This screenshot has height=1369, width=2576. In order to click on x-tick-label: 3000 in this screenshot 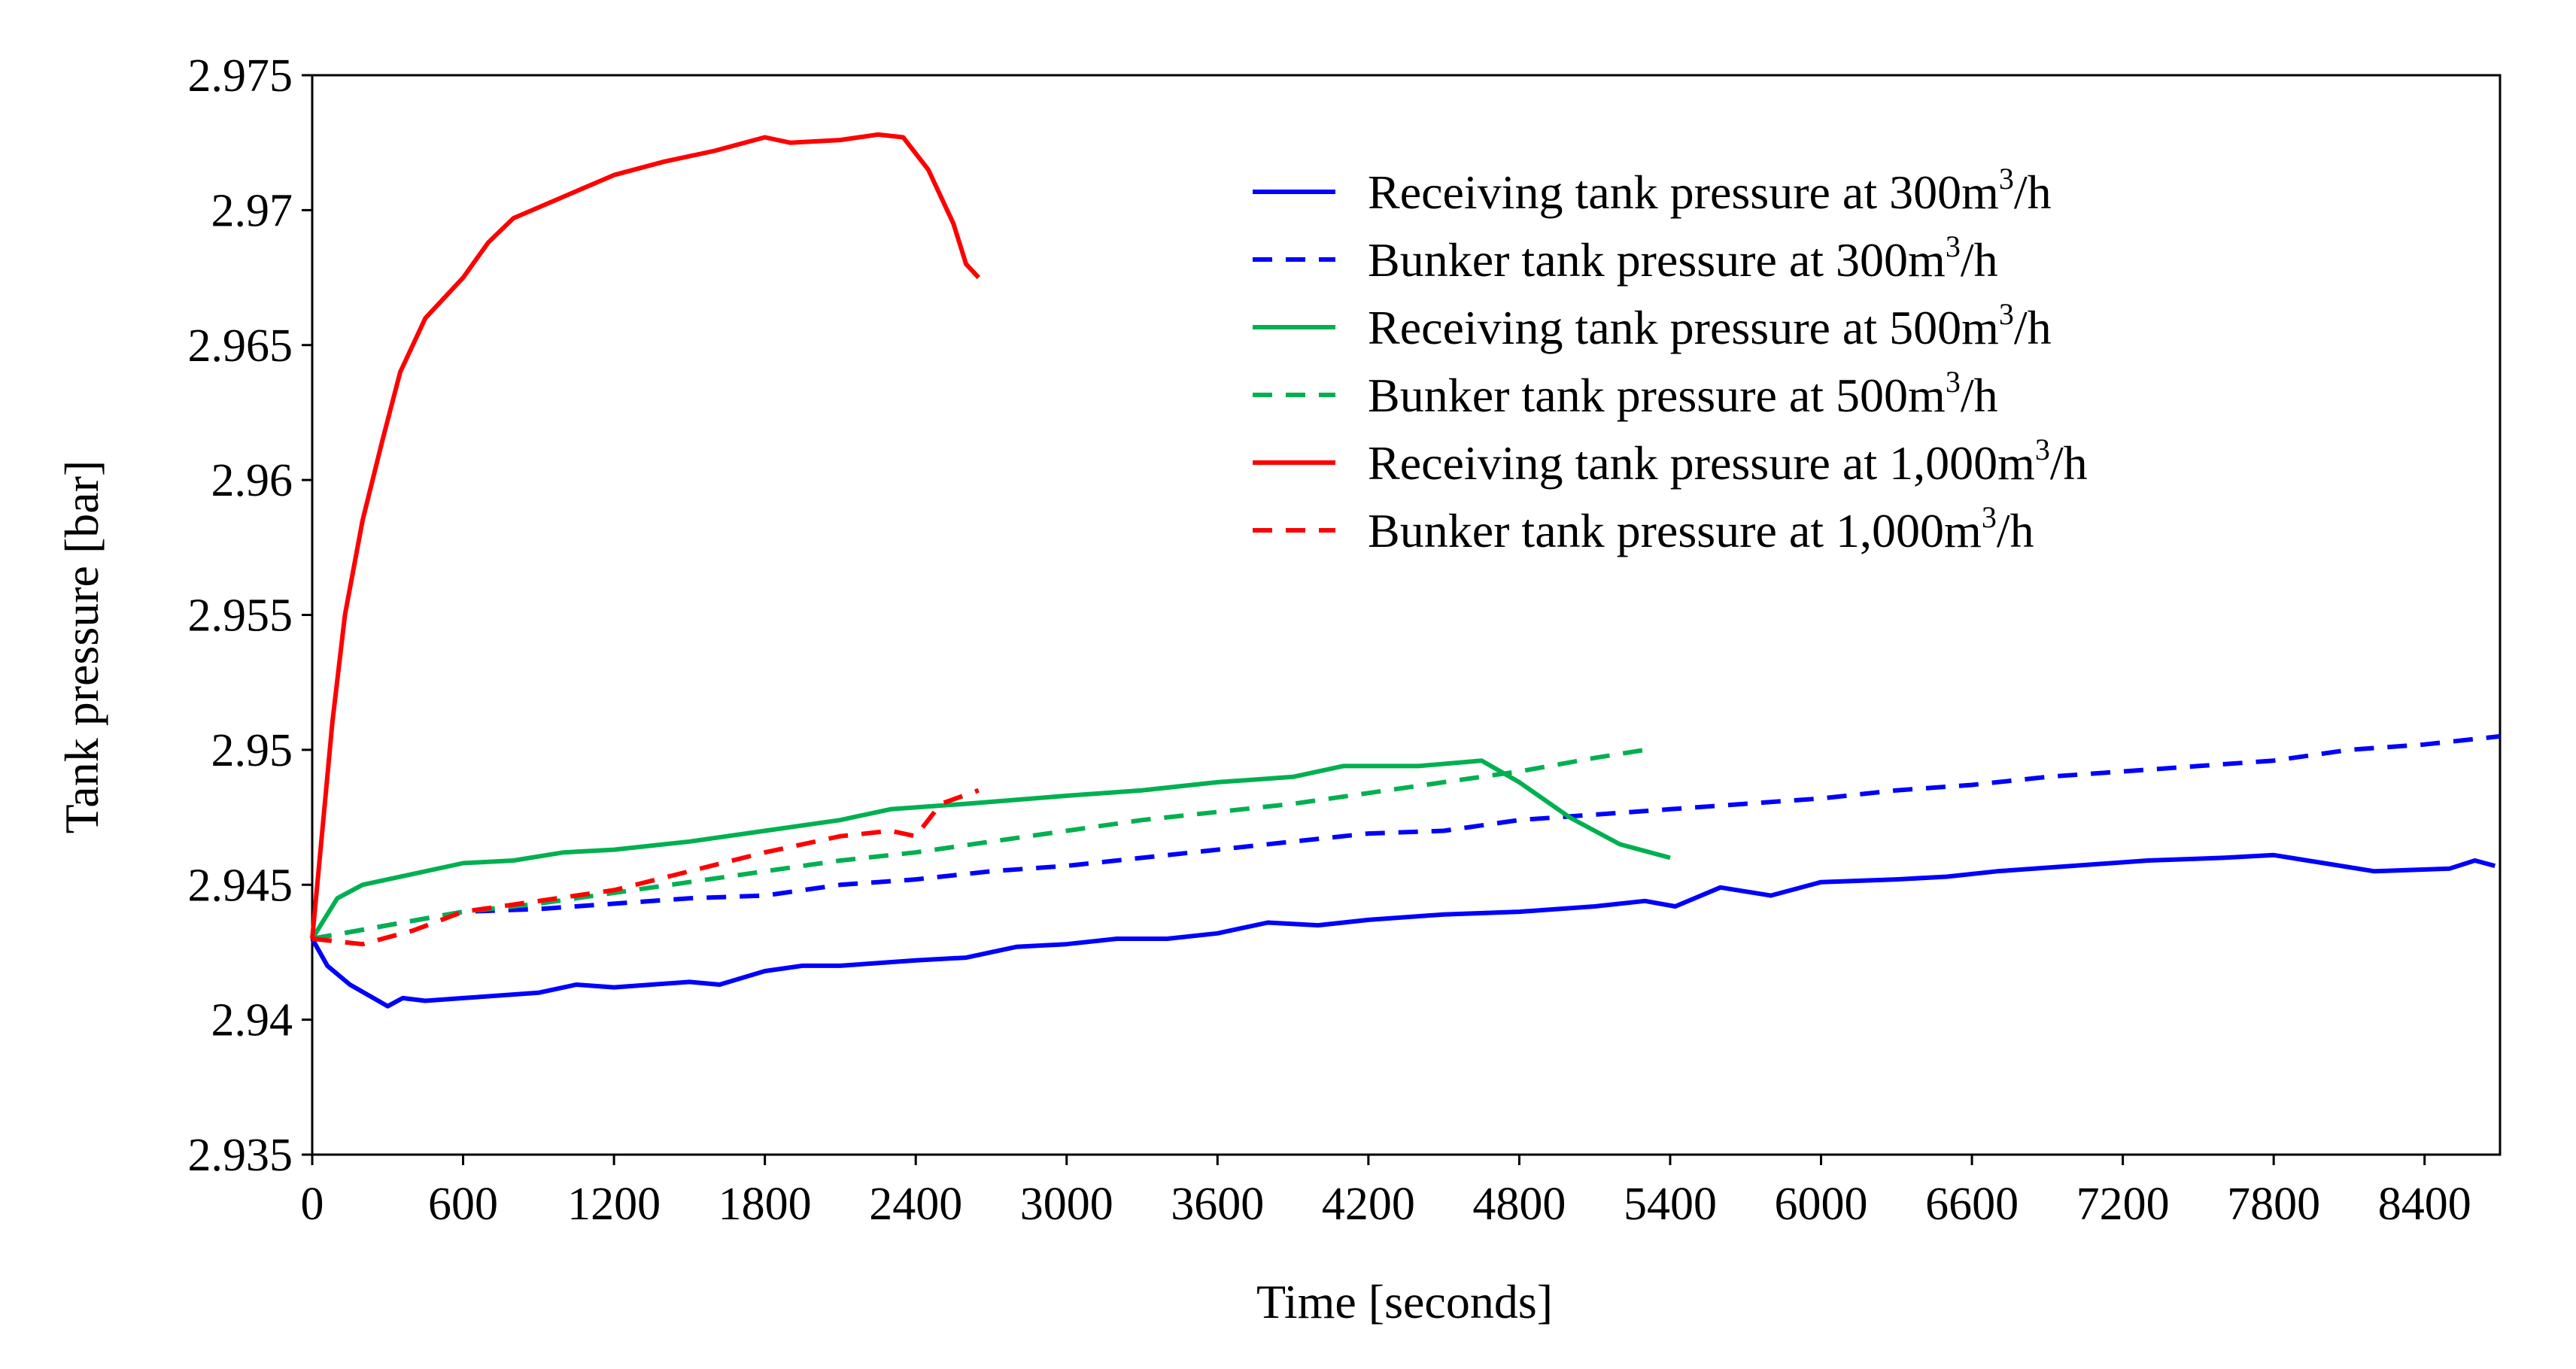, I will do `click(1066, 1204)`.